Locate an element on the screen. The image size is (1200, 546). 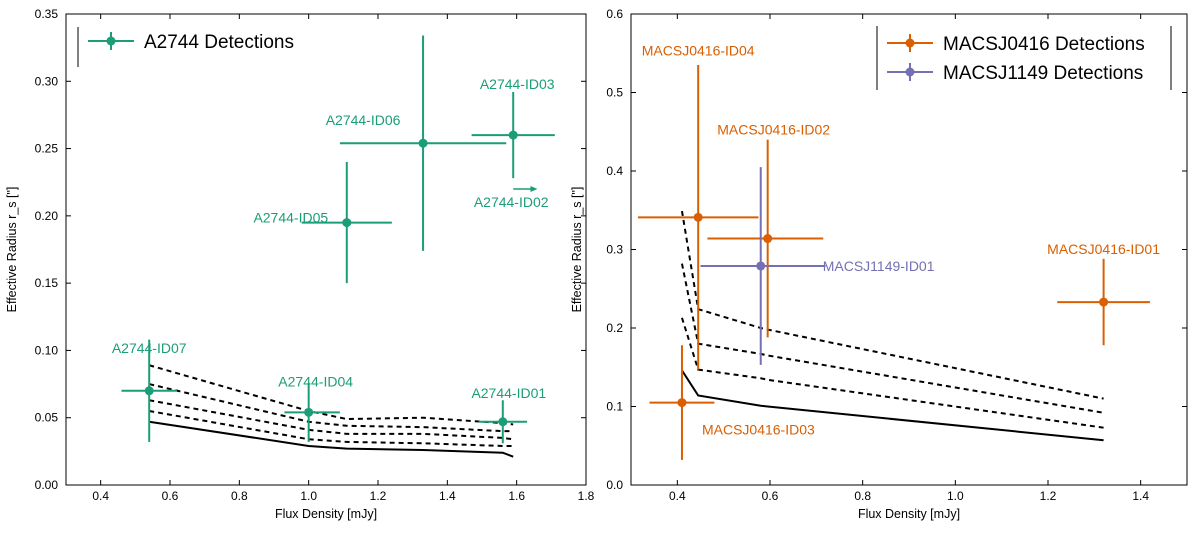
y-tick-label: 0.20 is located at coordinates (47, 216).